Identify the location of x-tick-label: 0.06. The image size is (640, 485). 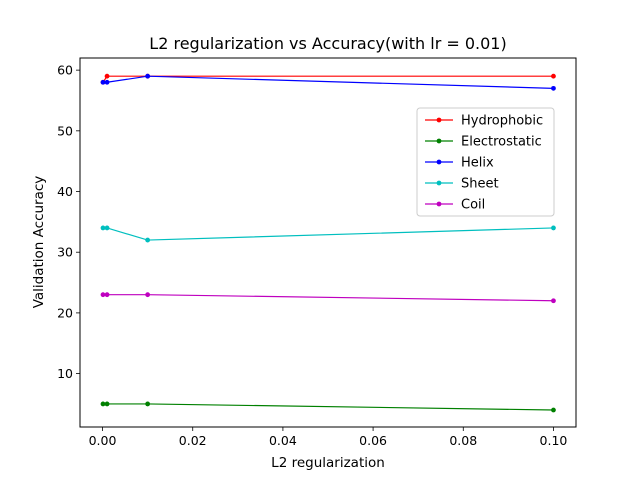
(373, 440).